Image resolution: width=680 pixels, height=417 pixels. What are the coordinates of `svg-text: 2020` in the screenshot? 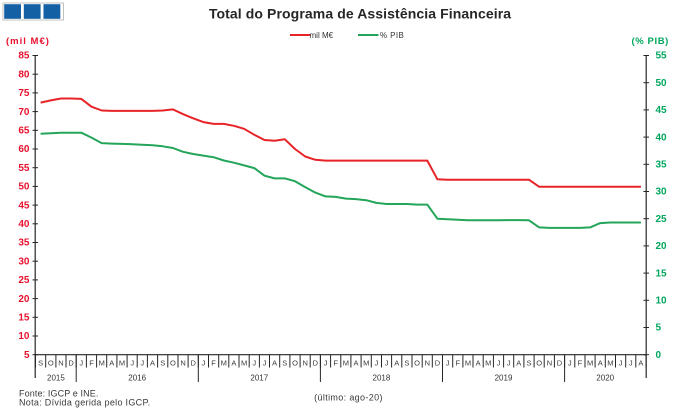 It's located at (605, 378).